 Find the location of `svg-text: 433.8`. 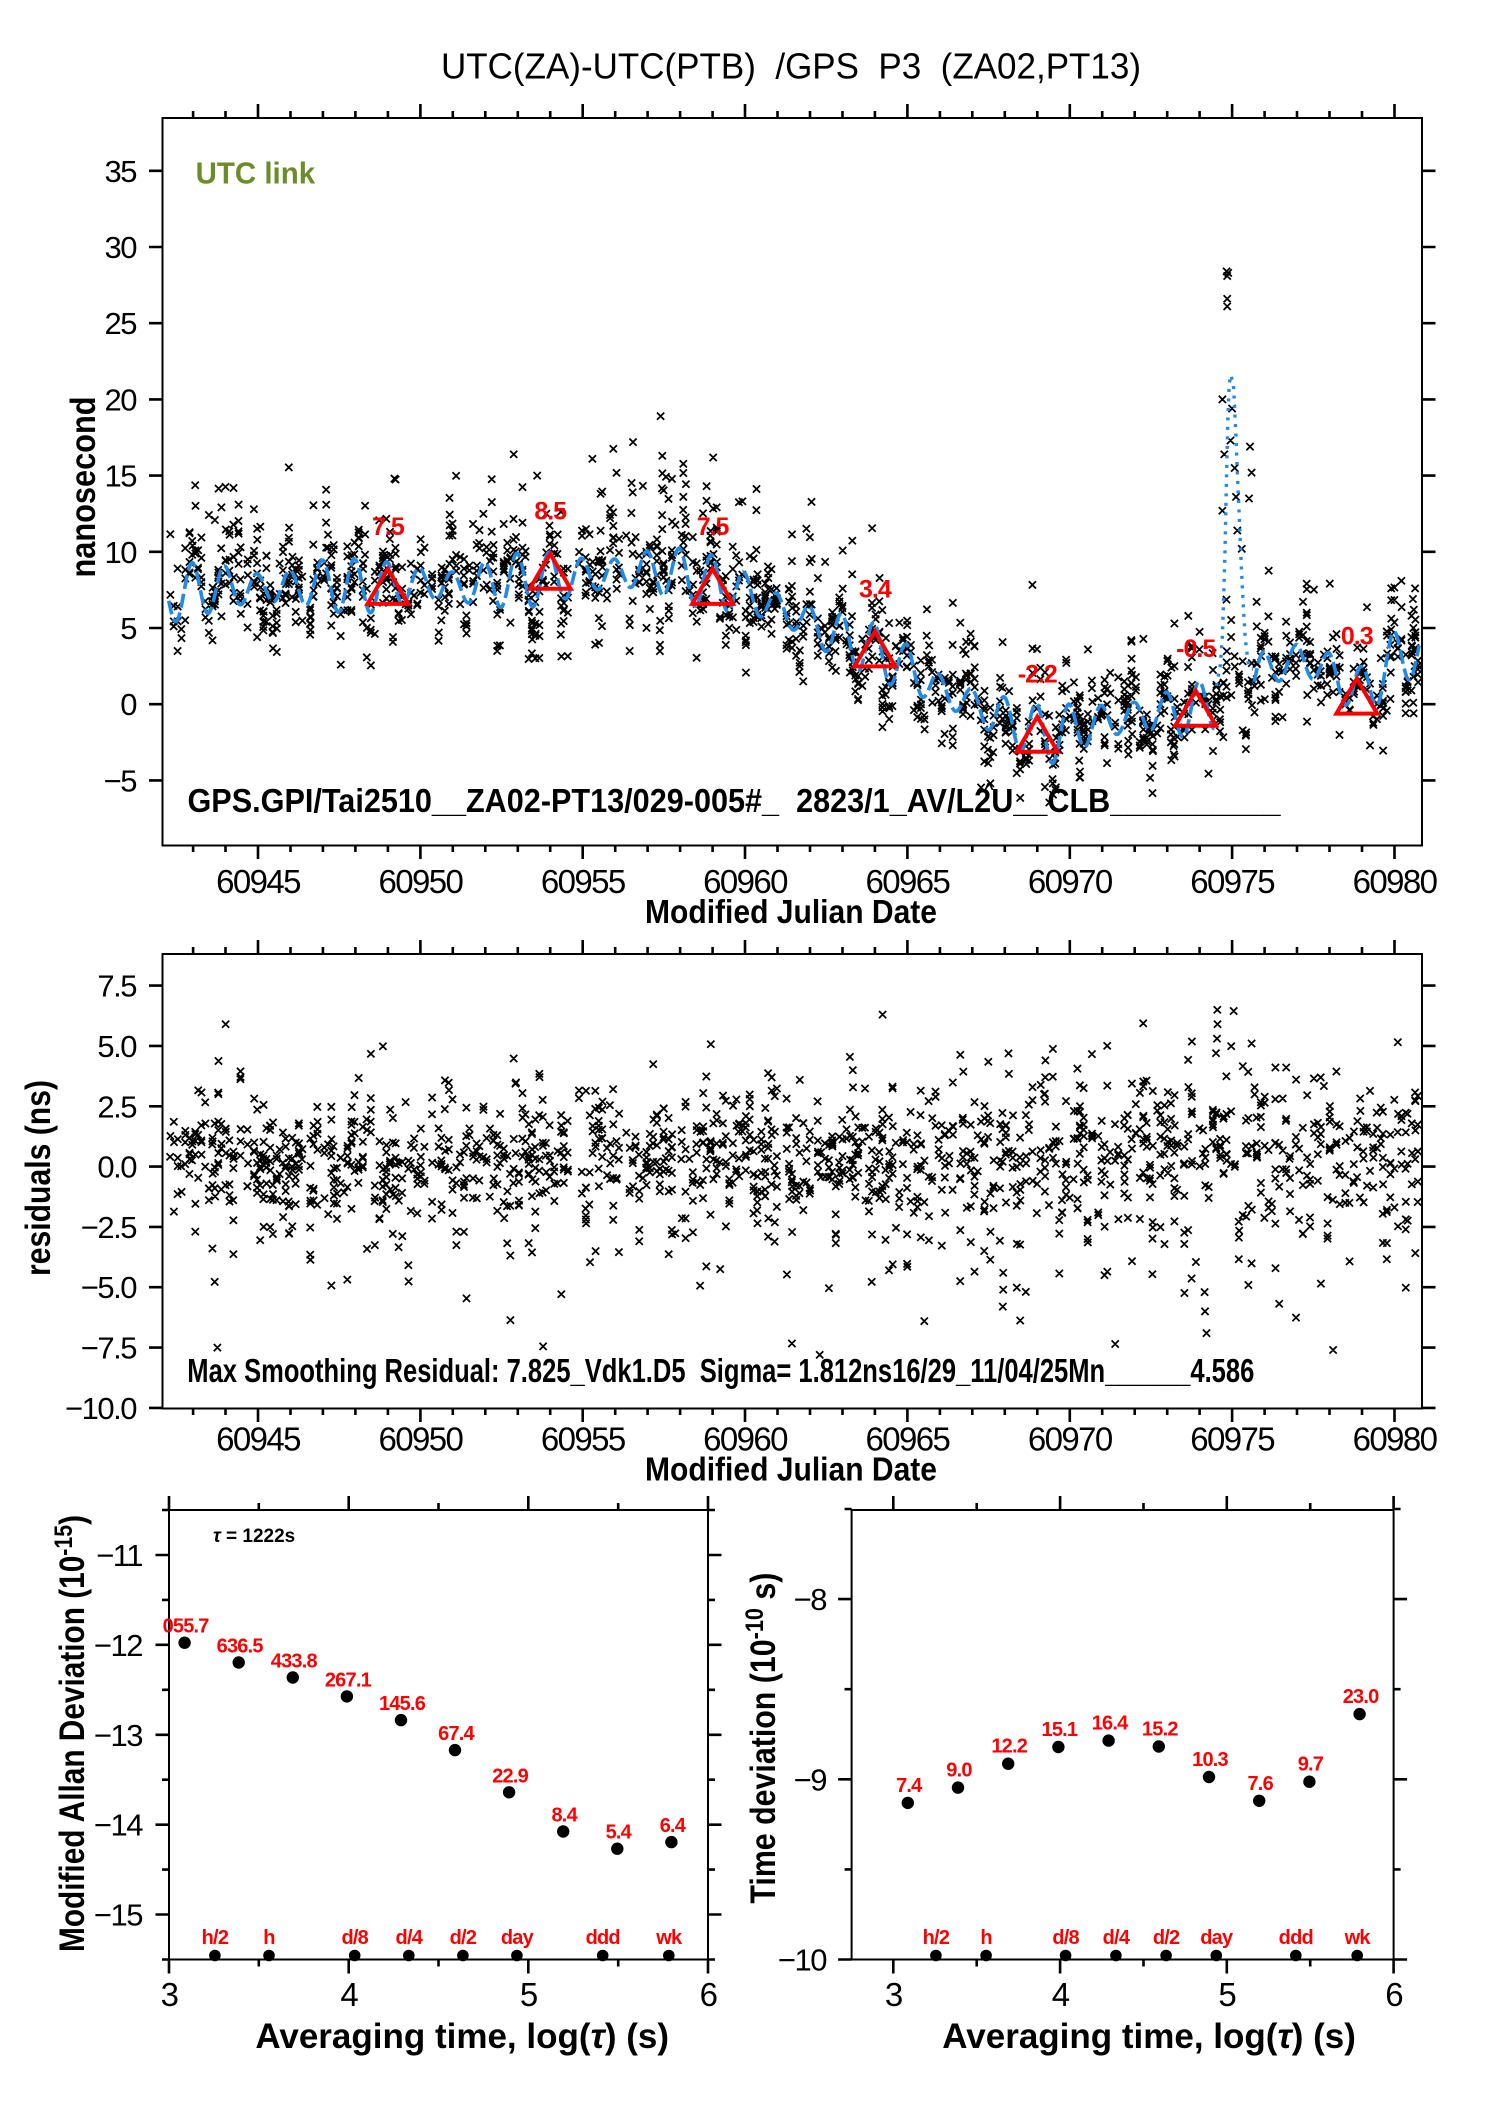

svg-text: 433.8 is located at coordinates (294, 1662).